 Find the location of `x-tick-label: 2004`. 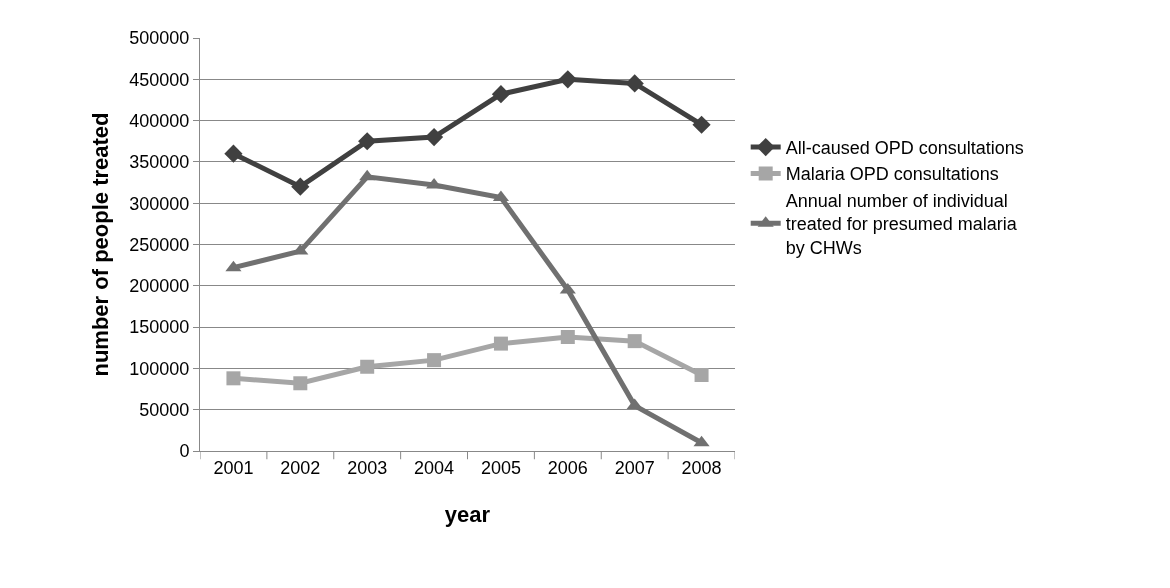

x-tick-label: 2004 is located at coordinates (434, 467).